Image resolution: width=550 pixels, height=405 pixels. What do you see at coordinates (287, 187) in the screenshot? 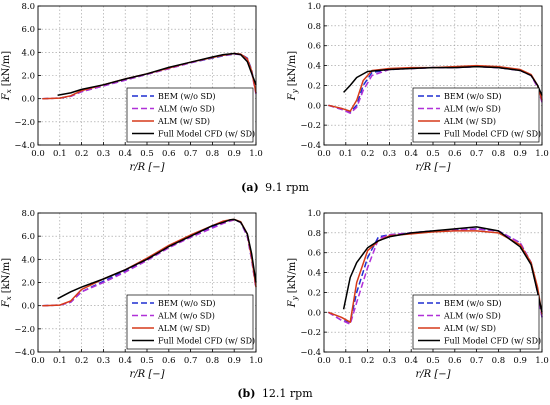
I see `caption-top-text: 9.1 rpm` at bounding box center [287, 187].